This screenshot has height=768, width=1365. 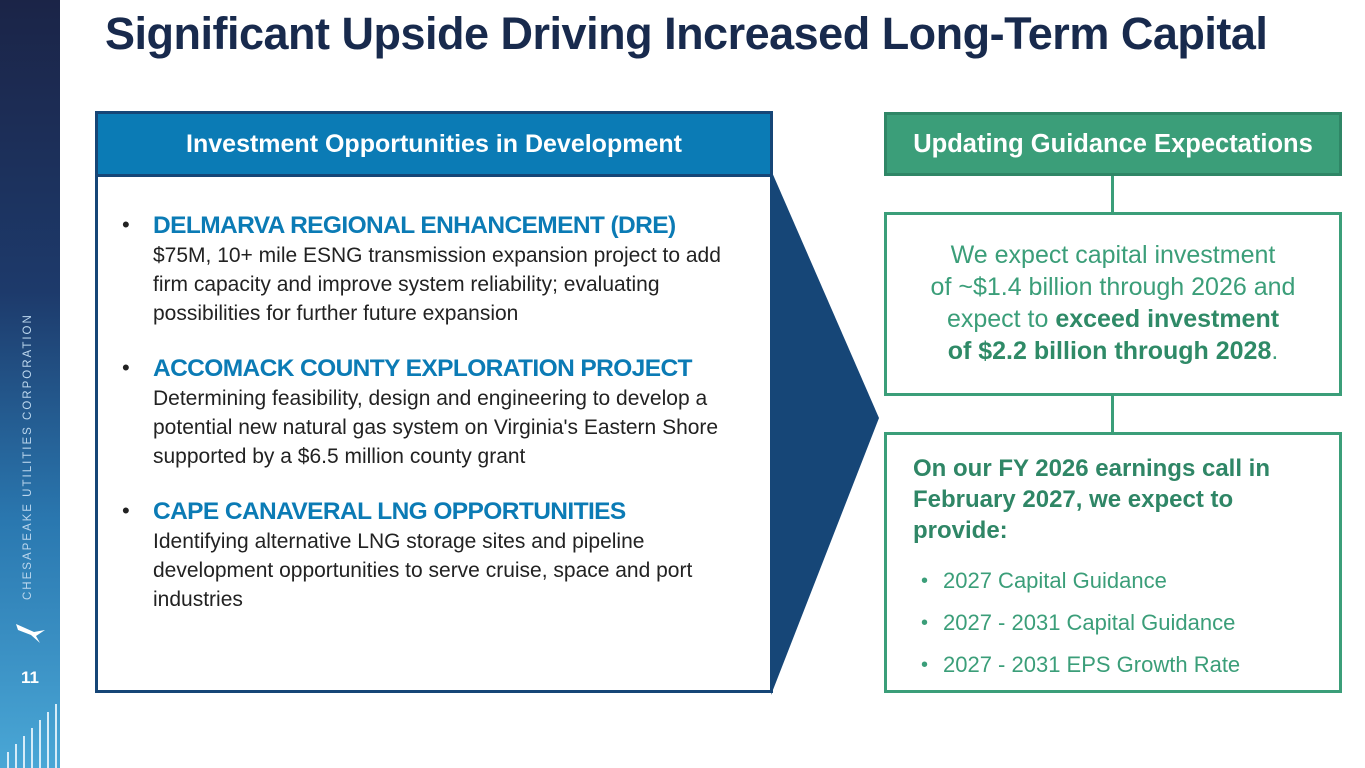 I want to click on guidance-item-label: 2027 - 2031 EPS Growth Rate, so click(x=1092, y=664).